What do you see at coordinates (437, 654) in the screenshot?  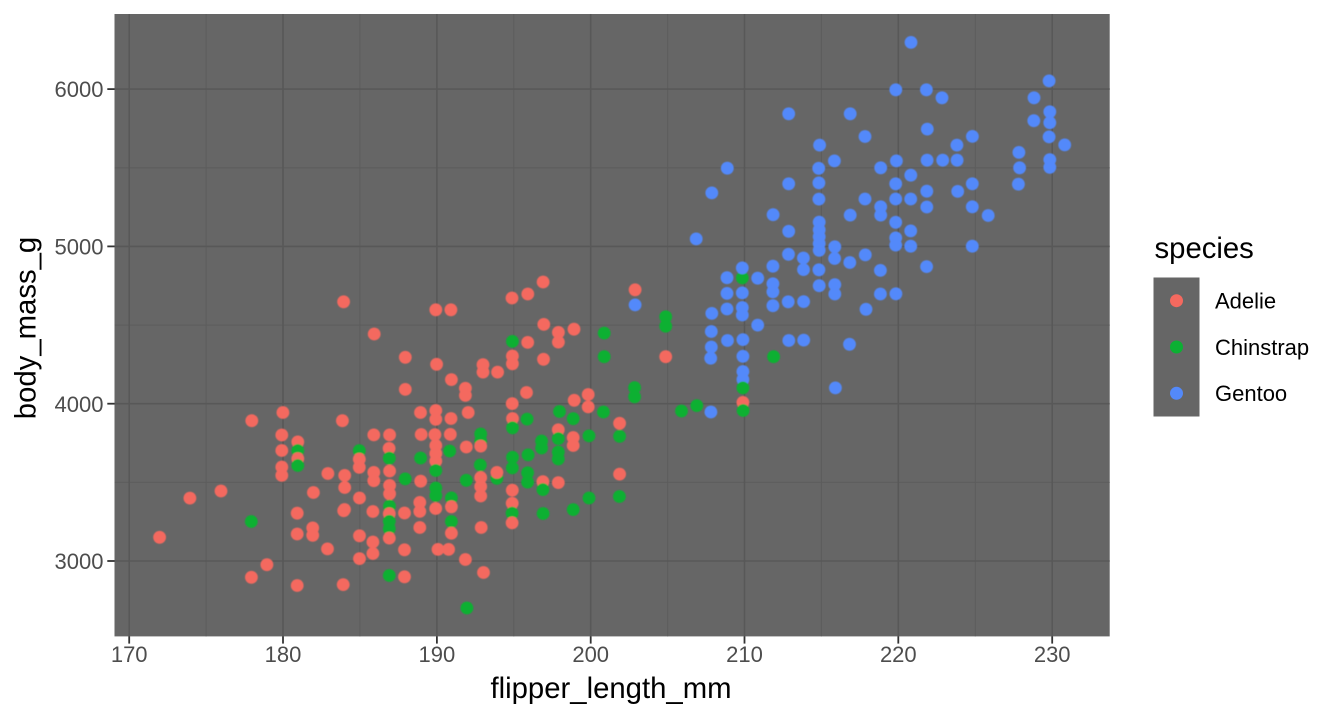 I see `svg-text: 190` at bounding box center [437, 654].